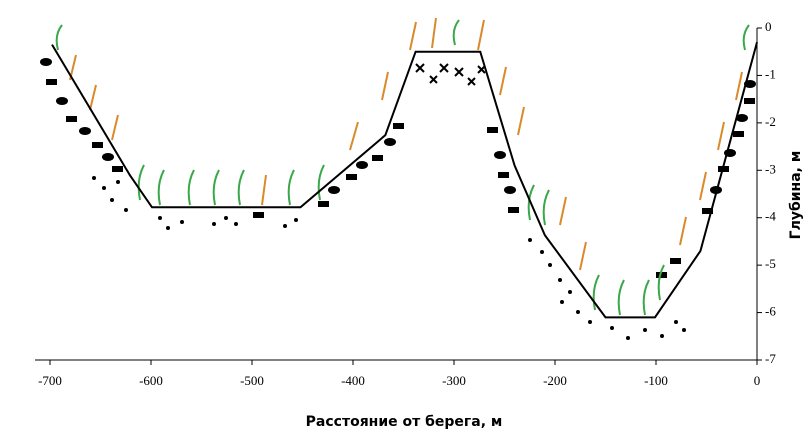 The height and width of the screenshot is (437, 808). I want to click on y-tick-label: -7, so click(770, 358).